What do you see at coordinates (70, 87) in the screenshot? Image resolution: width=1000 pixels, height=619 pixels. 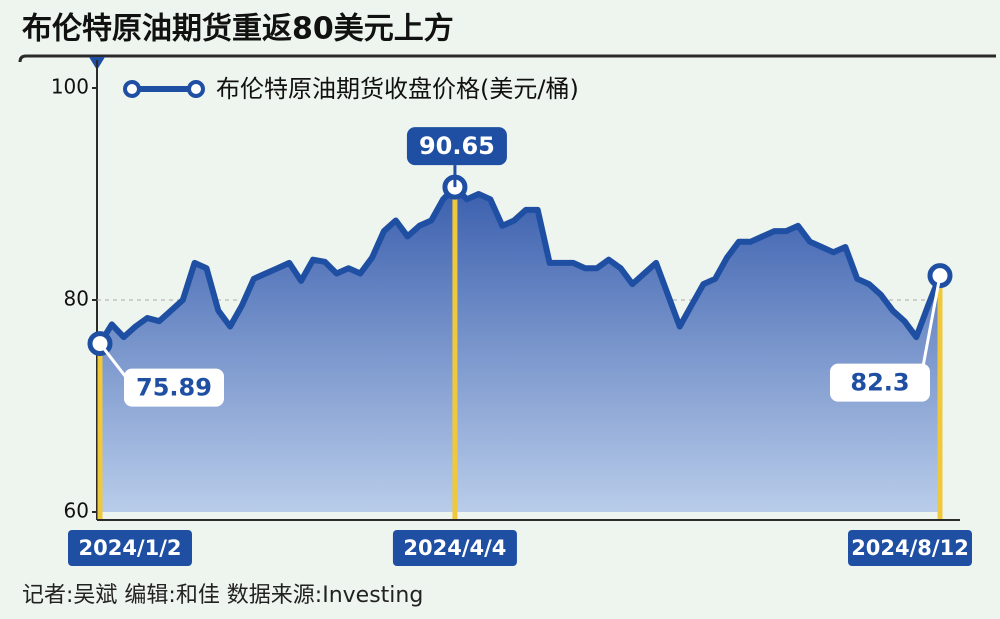 I see `y-tick-label: 100` at bounding box center [70, 87].